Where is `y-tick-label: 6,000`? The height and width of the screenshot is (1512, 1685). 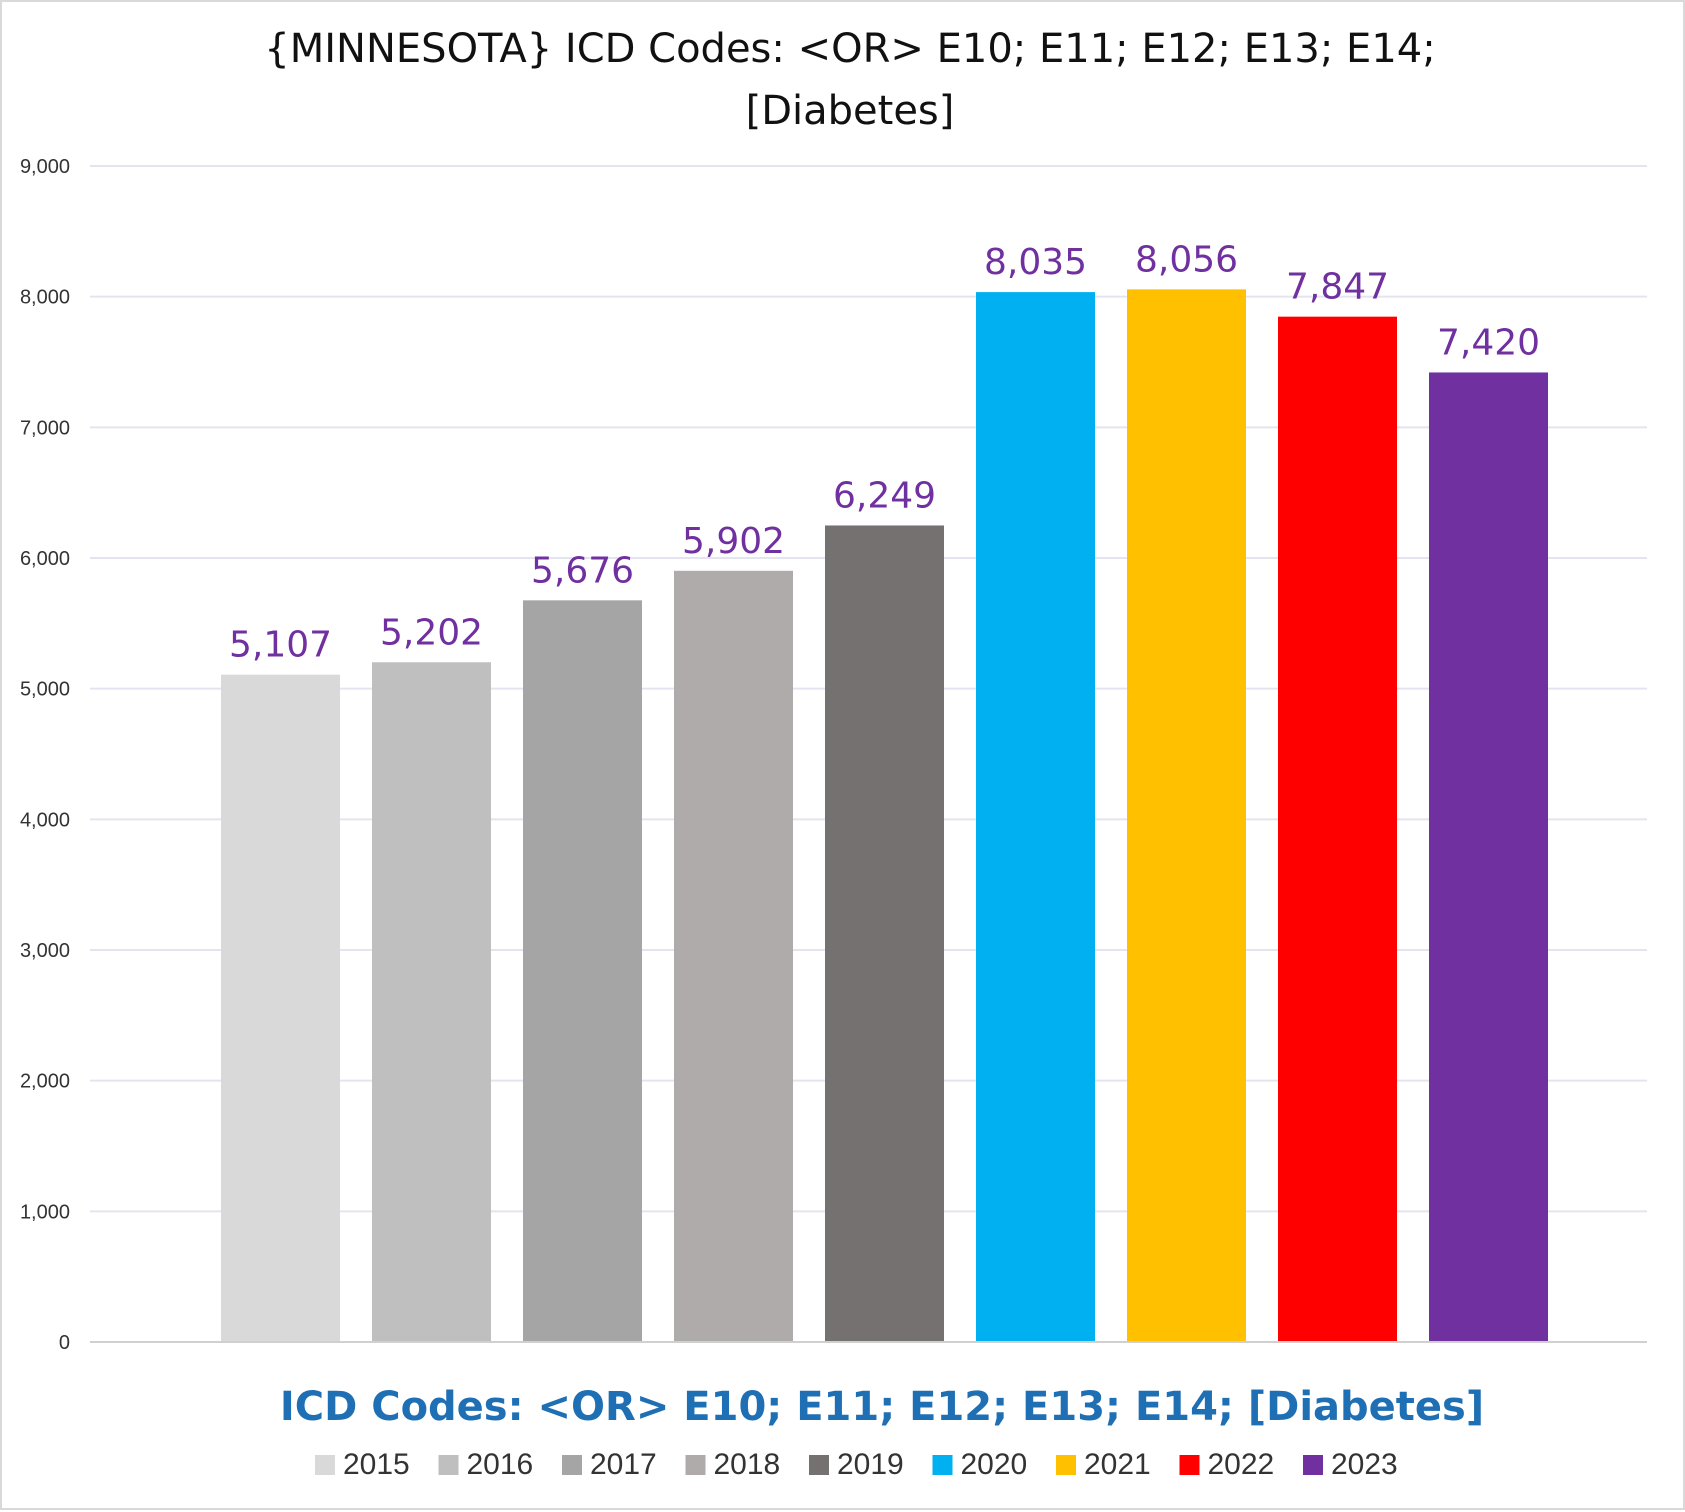 y-tick-label: 6,000 is located at coordinates (45, 559).